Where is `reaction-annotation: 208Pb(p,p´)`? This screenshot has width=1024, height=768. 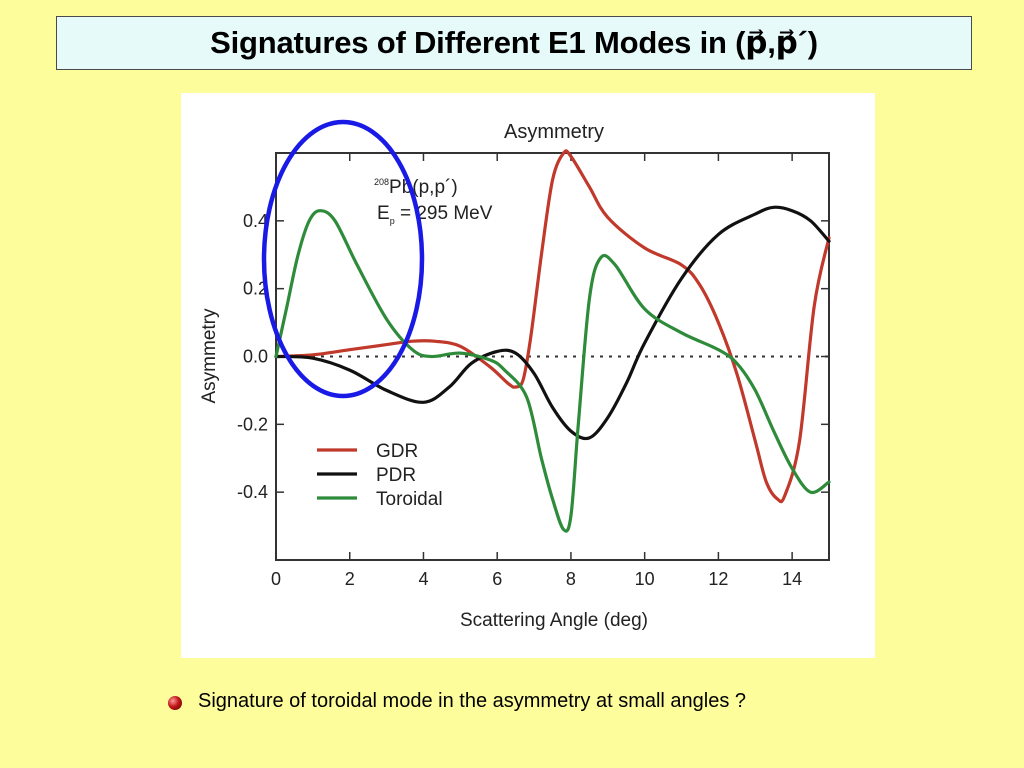
reaction-annotation: 208Pb(p,p´) is located at coordinates (416, 187).